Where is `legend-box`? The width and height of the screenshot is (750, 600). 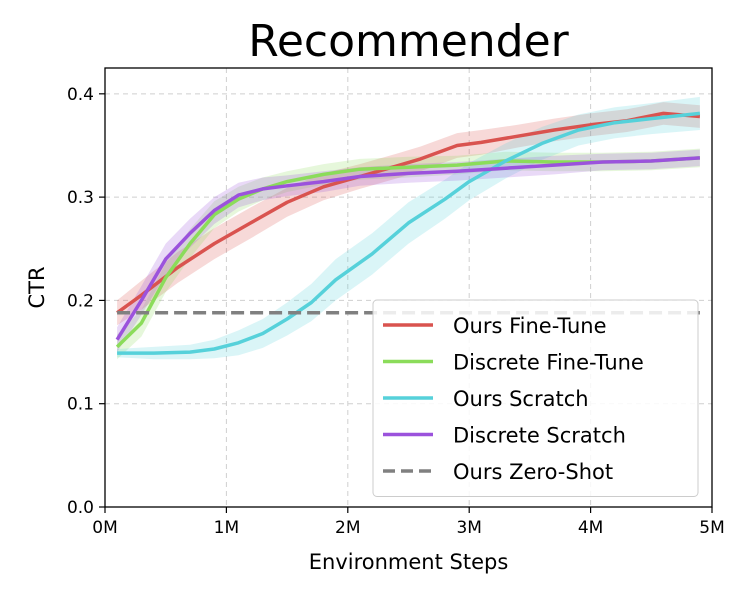
legend-box is located at coordinates (535, 398).